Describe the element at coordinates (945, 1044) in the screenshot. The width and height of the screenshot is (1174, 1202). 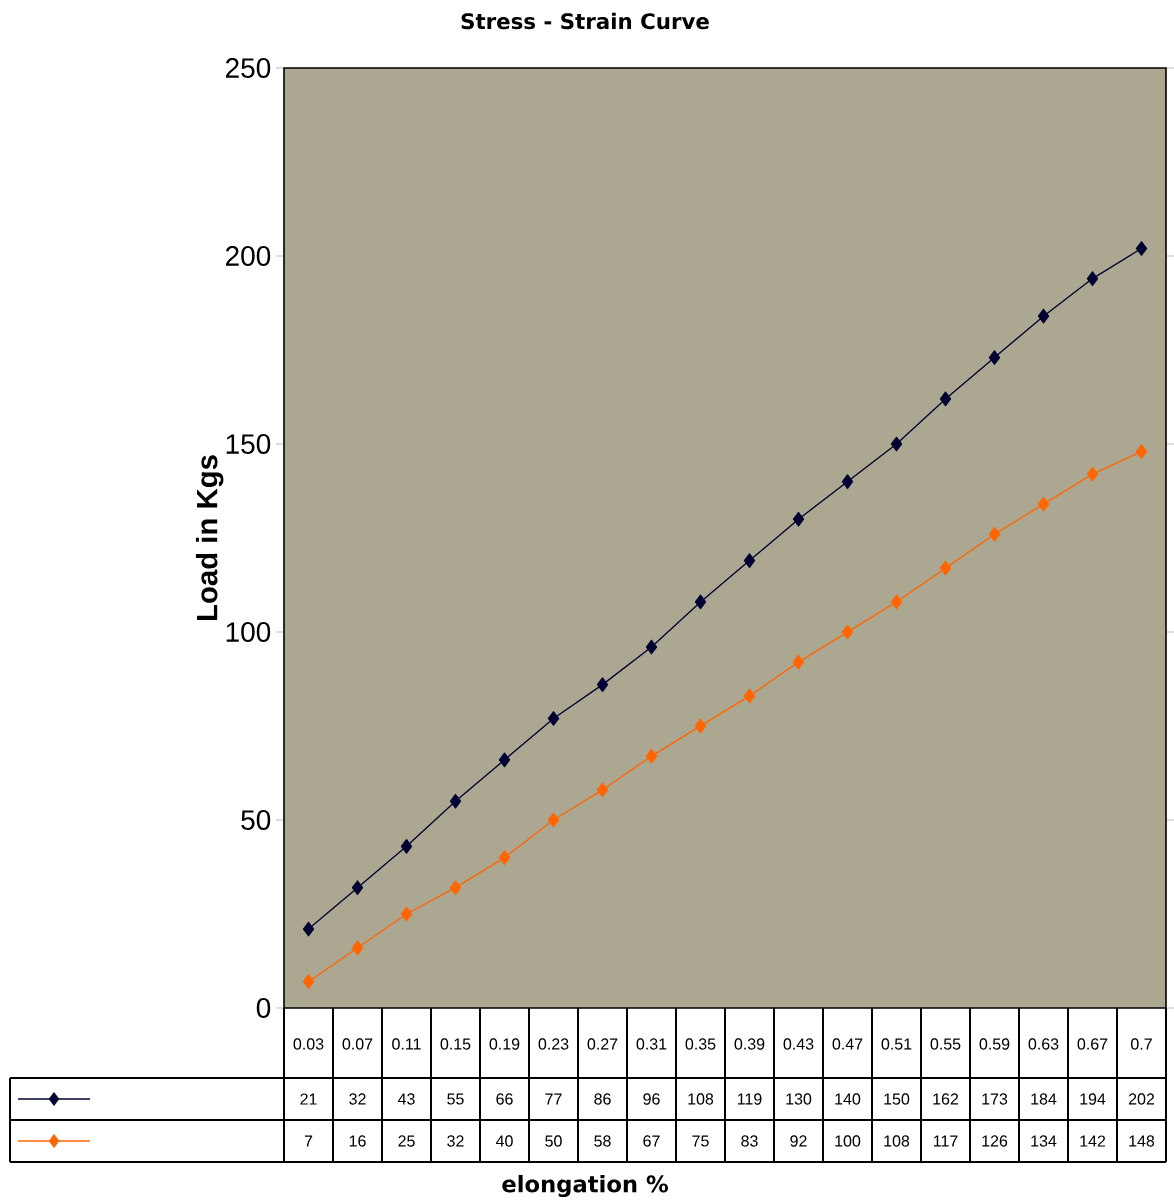
I see `x-tick-label: 0.55` at that location.